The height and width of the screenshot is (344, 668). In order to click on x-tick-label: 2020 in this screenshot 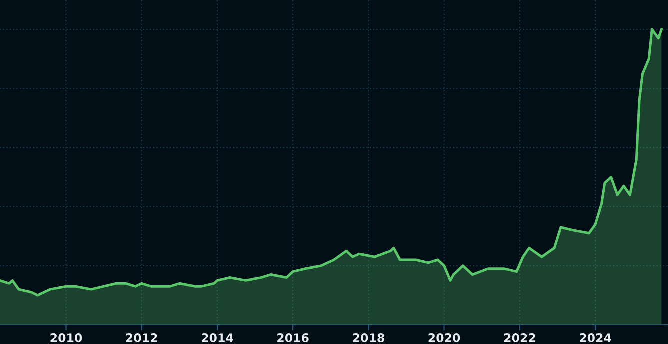, I will do `click(444, 338)`.